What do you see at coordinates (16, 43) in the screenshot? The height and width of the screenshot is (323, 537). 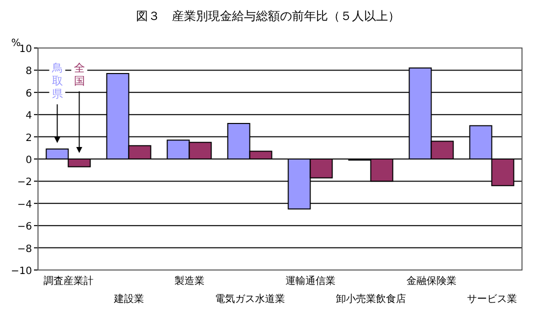 I see `y-axis-title: %` at bounding box center [16, 43].